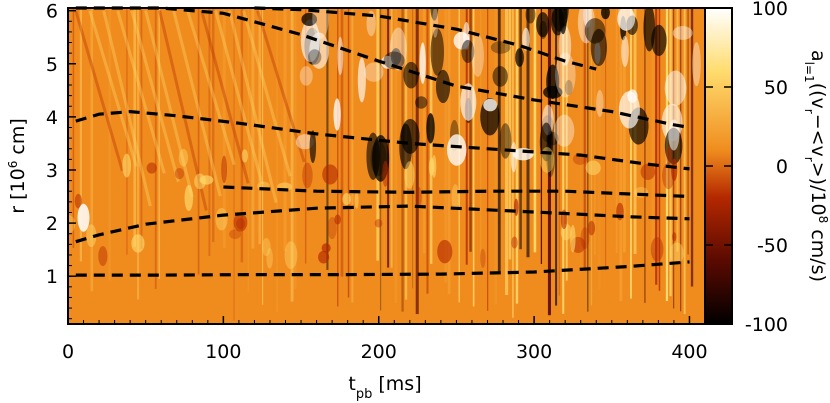 This screenshot has width=830, height=403. What do you see at coordinates (52, 224) in the screenshot?
I see `y-tick-label: 2` at bounding box center [52, 224].